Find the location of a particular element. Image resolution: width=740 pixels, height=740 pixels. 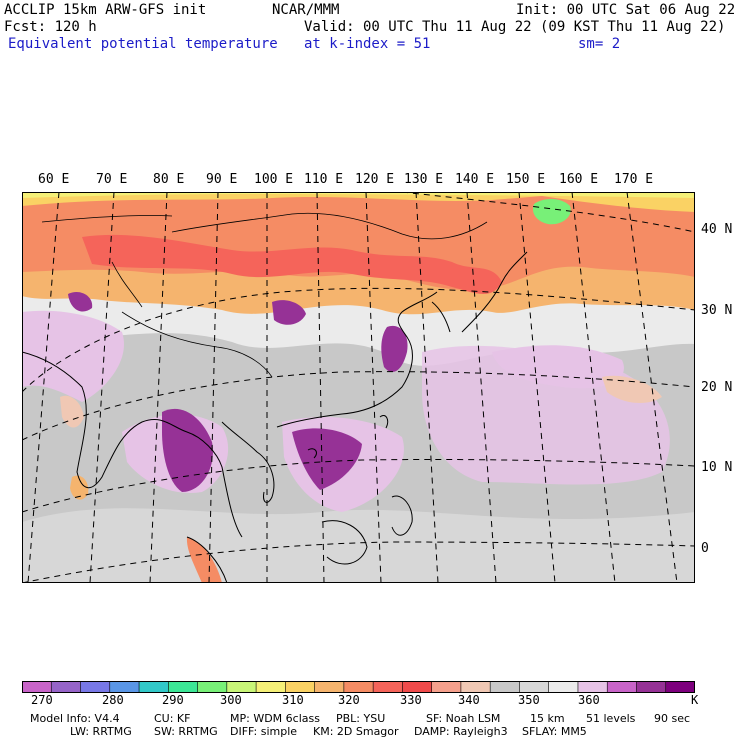

theta-e-patch-srilanka is located at coordinates (79, 487).